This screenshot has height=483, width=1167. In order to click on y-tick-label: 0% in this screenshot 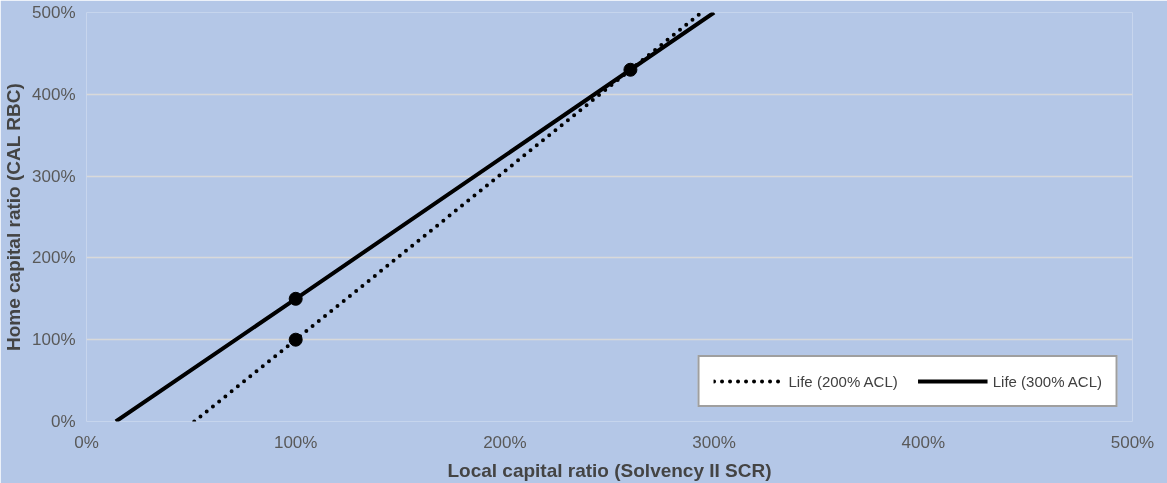, I will do `click(63, 421)`.